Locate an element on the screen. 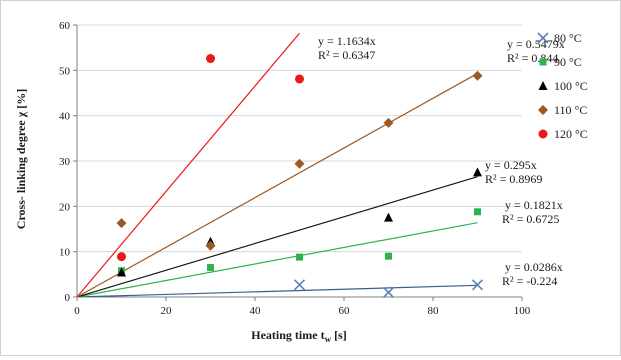 The width and height of the screenshot is (621, 360). x-tick-label-0: 0 is located at coordinates (77, 311).